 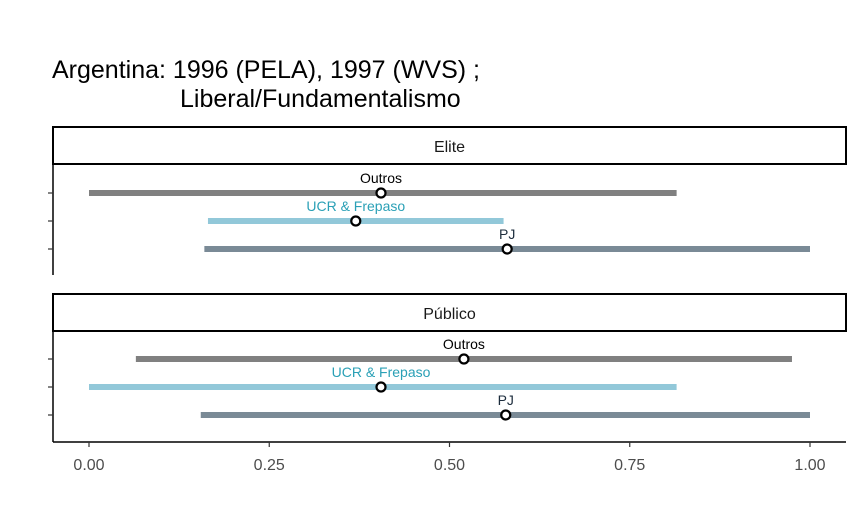 What do you see at coordinates (507, 234) in the screenshot?
I see `series-label-1-3: PJ` at bounding box center [507, 234].